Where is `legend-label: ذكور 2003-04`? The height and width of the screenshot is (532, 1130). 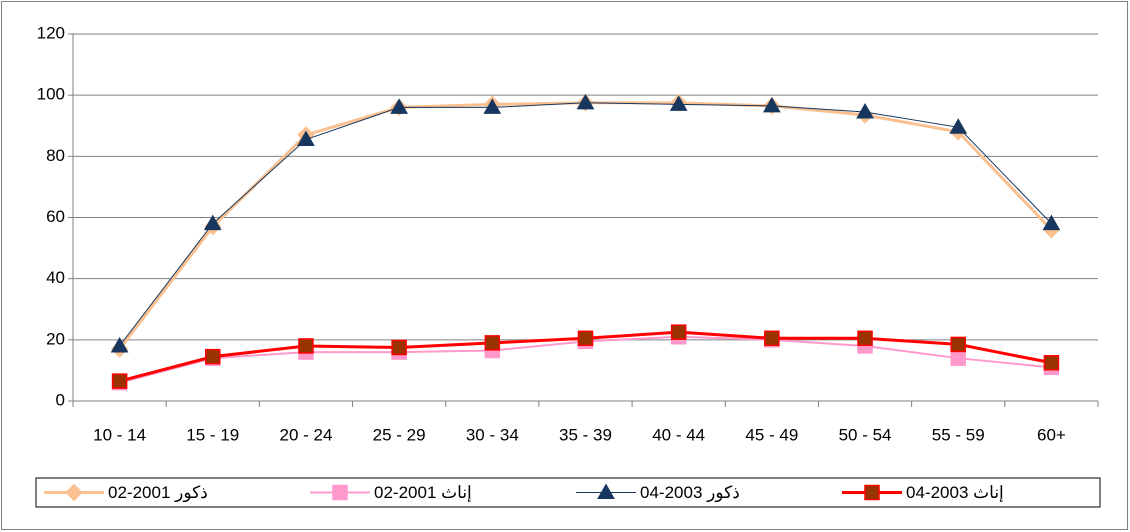 legend-label: ذكور 2003-04 is located at coordinates (690, 493).